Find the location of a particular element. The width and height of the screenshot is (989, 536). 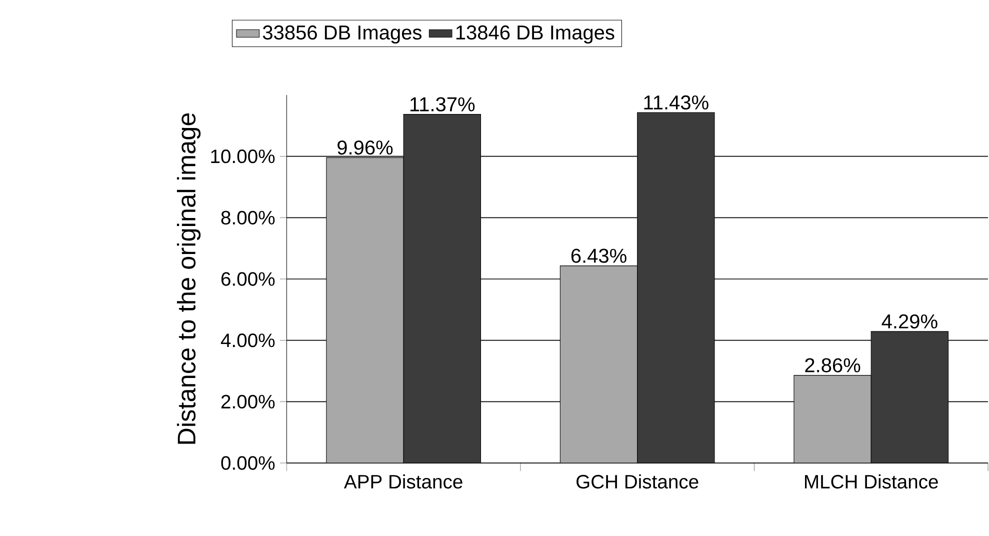

x-tick-label: MLCH Distance is located at coordinates (871, 481).